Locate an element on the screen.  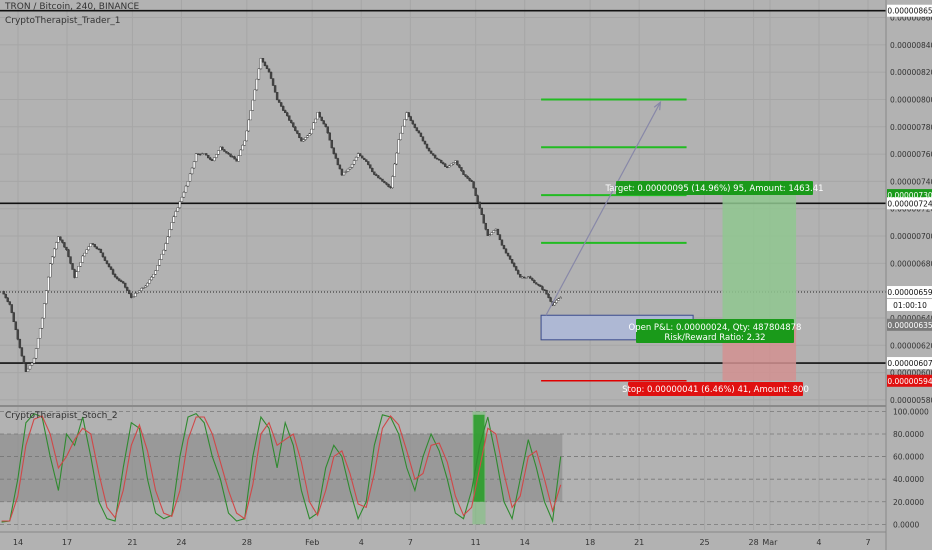
projection-arrow is located at coordinates (603, 208).